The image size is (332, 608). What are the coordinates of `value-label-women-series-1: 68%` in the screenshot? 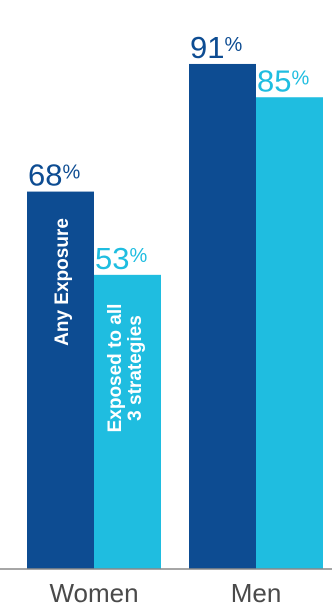 It's located at (54, 175).